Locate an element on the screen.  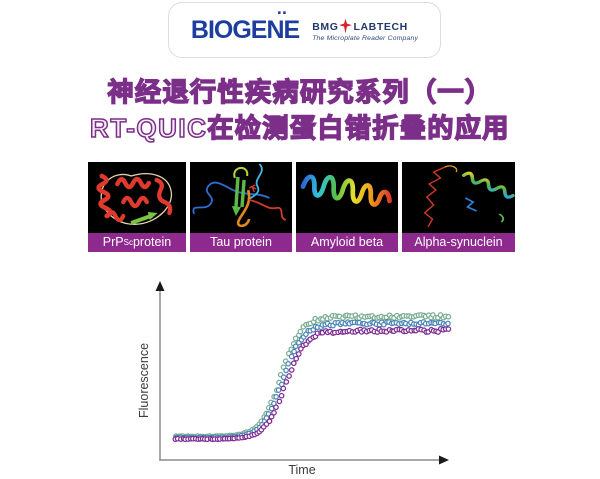
prp-ribbon-drawing is located at coordinates (134, 199).